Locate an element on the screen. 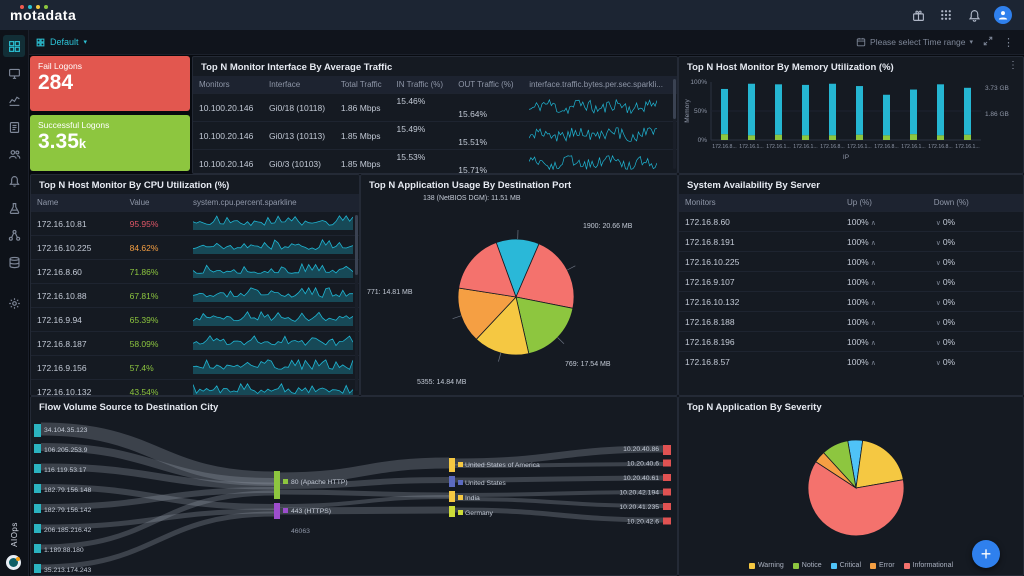  legend-item: Critical is located at coordinates (845, 565).